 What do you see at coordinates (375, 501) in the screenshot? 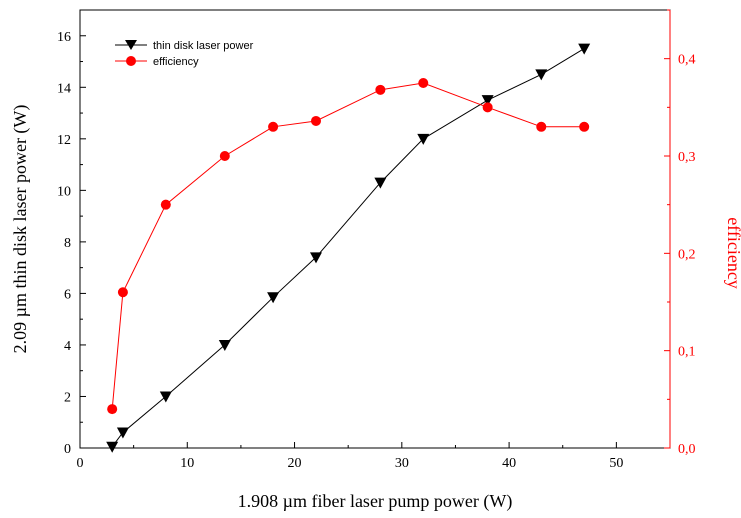
I see `x-axis-title: 1.908 µm fiber laser pump power (W)` at bounding box center [375, 501].